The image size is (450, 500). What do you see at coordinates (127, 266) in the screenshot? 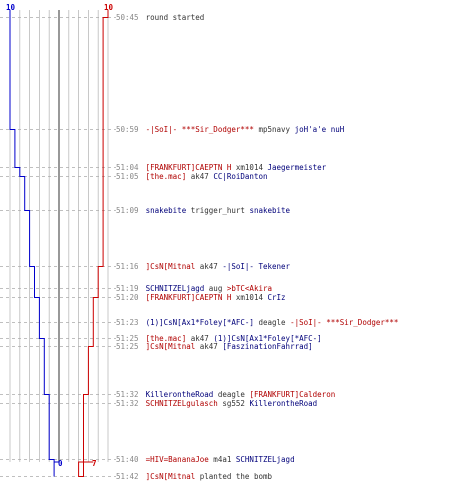
I see `event-time: 51:16` at bounding box center [127, 266].